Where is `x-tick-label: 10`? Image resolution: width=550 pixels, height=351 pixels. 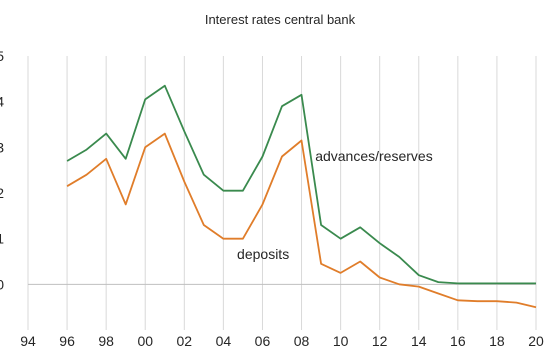
x-tick-label: 10 is located at coordinates (341, 341).